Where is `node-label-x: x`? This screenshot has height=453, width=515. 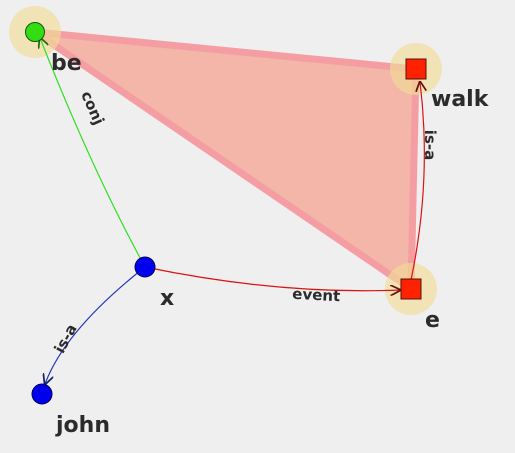 node-label-x: x is located at coordinates (167, 298).